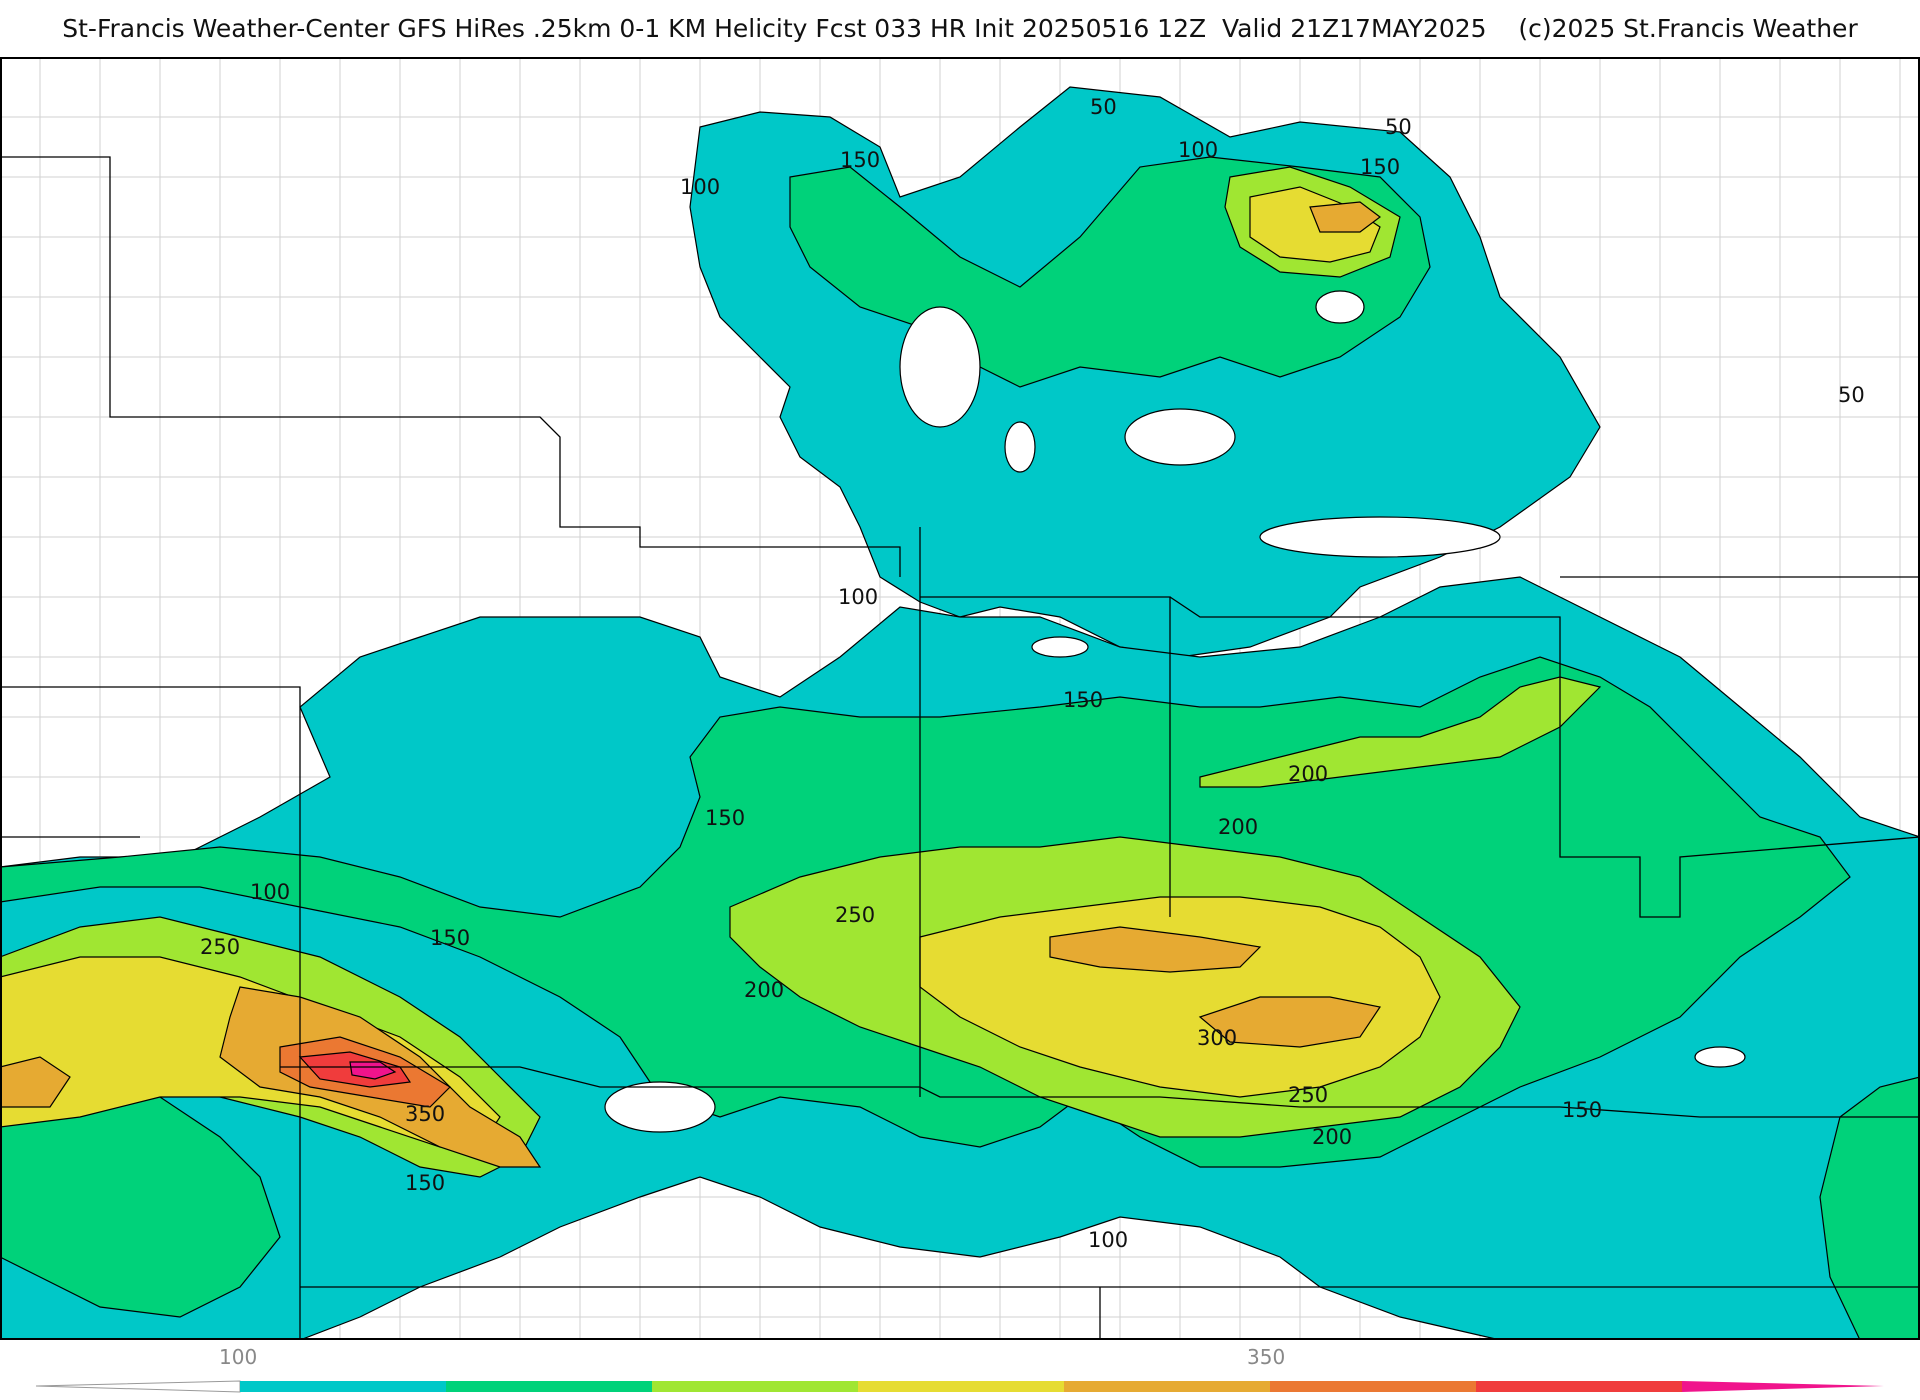 The height and width of the screenshot is (1400, 1920). I want to click on color-legend: 100 350, so click(959, 1369).